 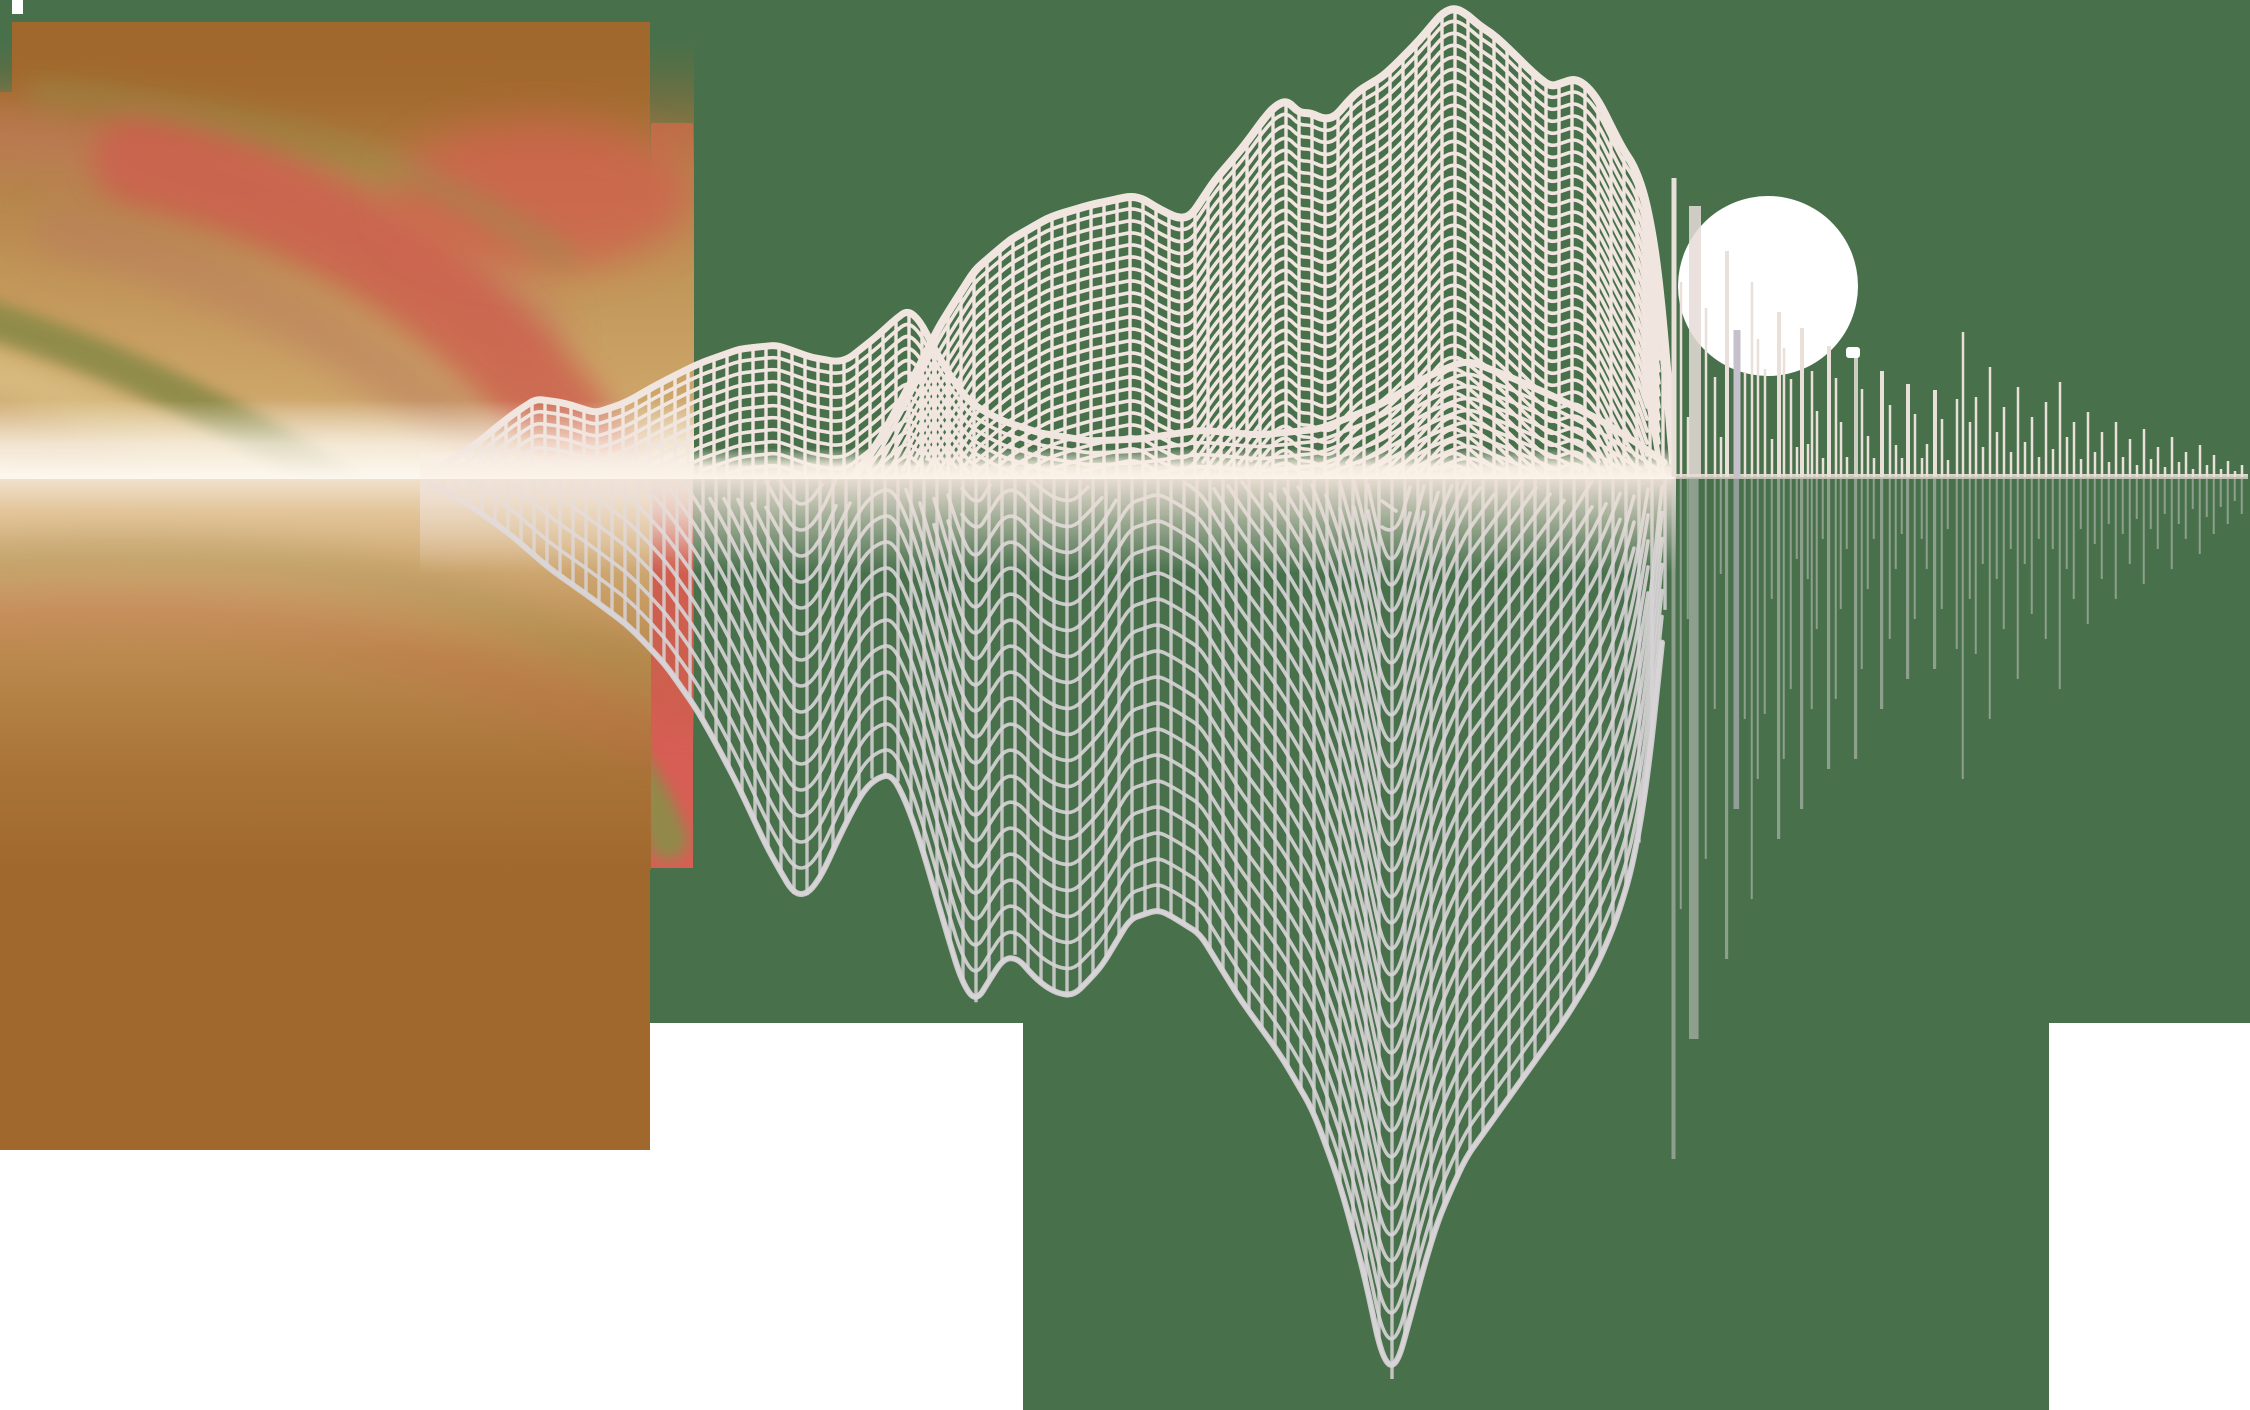 What do you see at coordinates (1957, 327) in the screenshot?
I see `bars-upper-group` at bounding box center [1957, 327].